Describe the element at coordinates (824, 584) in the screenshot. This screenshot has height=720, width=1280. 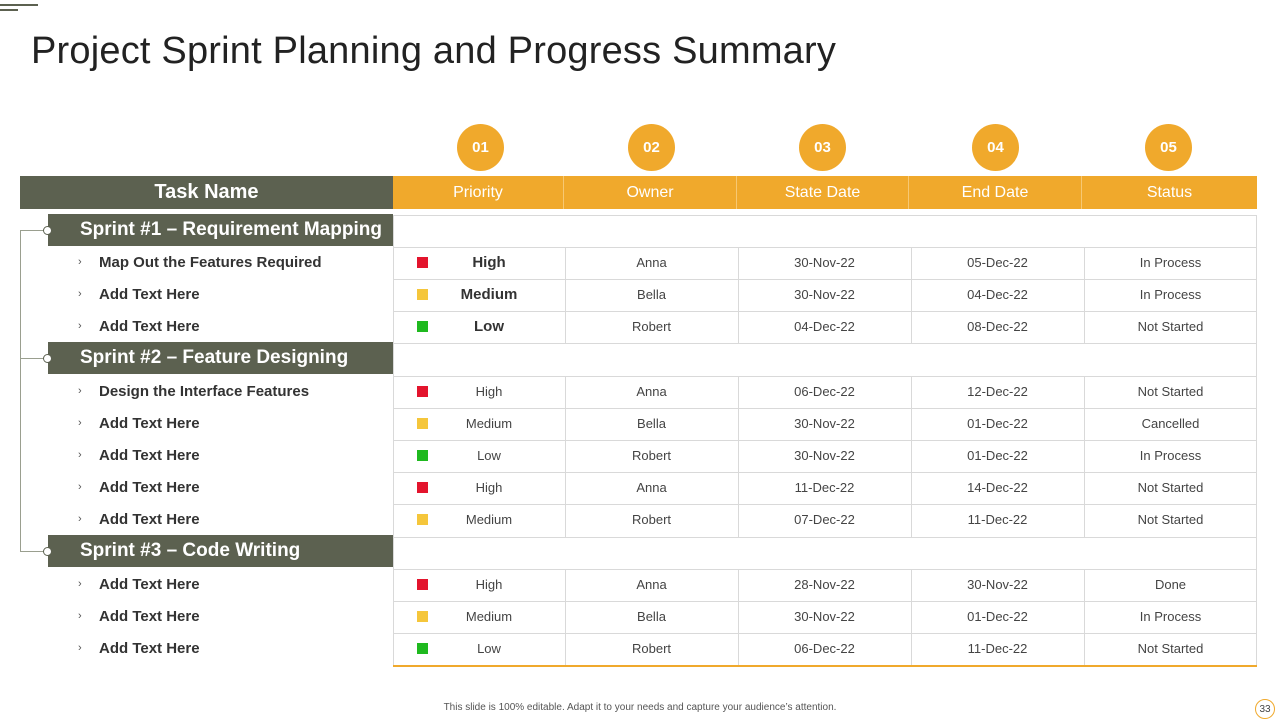
I see `start-cell: 28-Nov-22` at that location.